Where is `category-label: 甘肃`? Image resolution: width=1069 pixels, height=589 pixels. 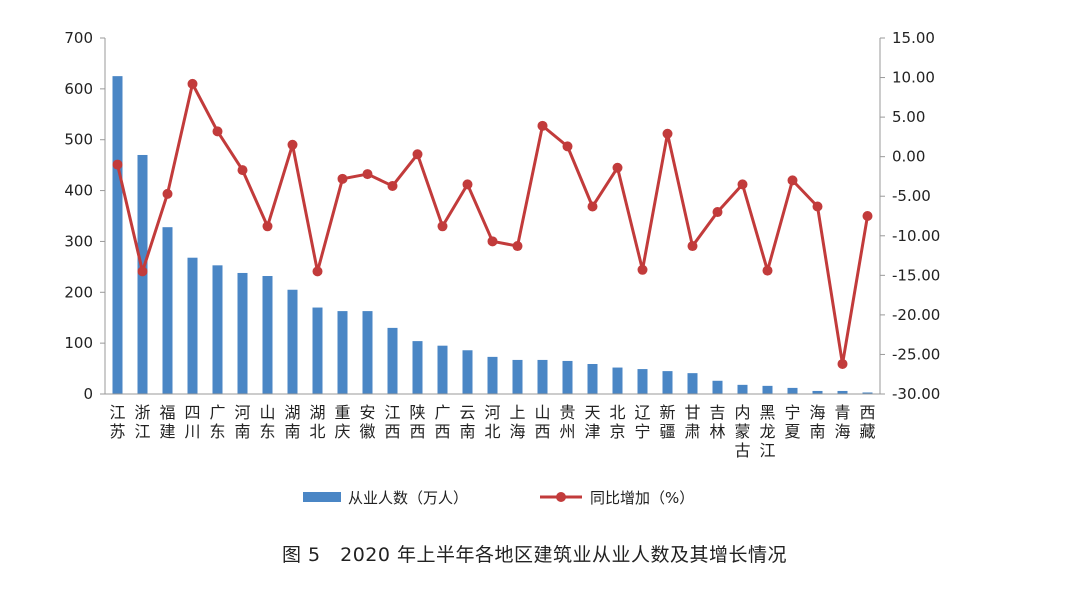
category-label: 甘肃 is located at coordinates (692, 422).